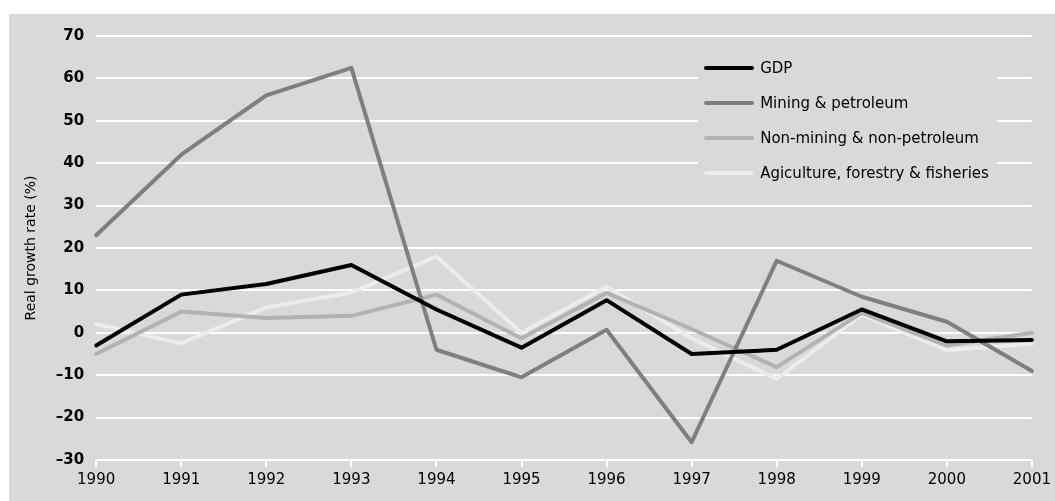  What do you see at coordinates (834, 102) in the screenshot?
I see `legend-label: Mining & petroleum` at bounding box center [834, 102].